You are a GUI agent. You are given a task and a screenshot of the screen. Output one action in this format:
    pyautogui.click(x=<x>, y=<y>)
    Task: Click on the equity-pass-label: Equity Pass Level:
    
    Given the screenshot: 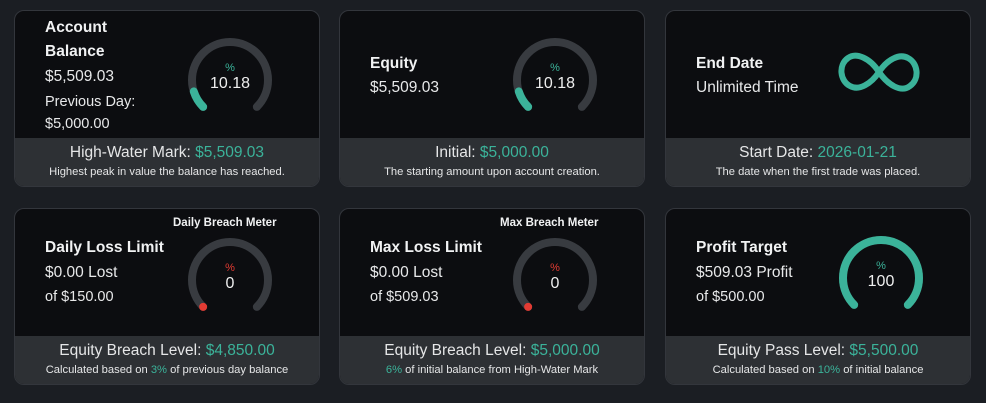 What is the action you would take?
    pyautogui.click(x=783, y=350)
    